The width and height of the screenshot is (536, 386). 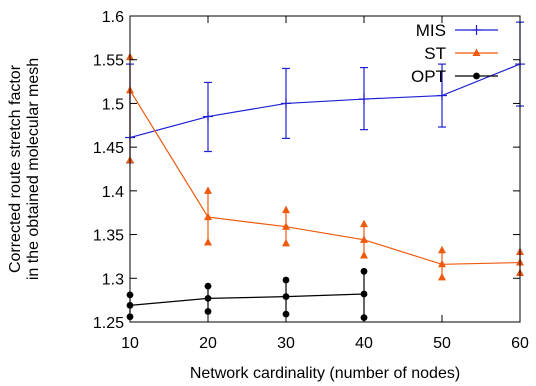 I want to click on series-line-opt, so click(x=247, y=299).